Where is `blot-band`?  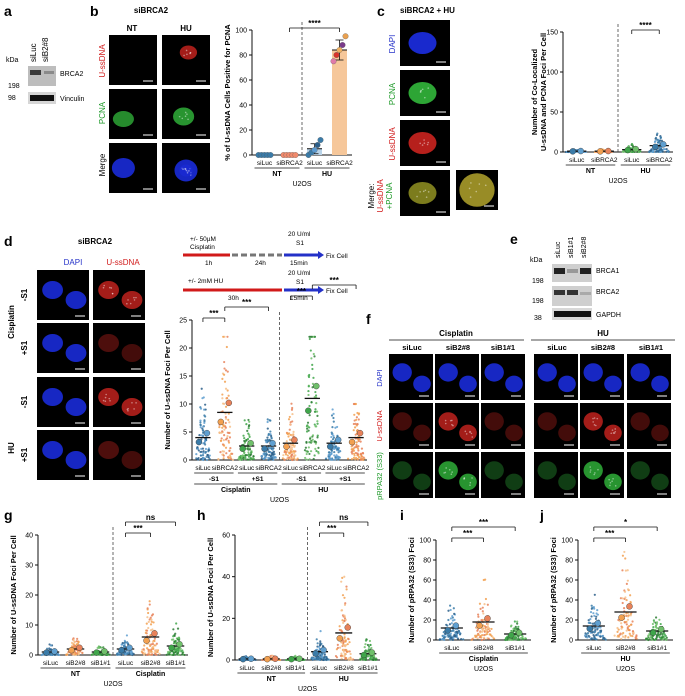 blot-band is located at coordinates (585, 293).